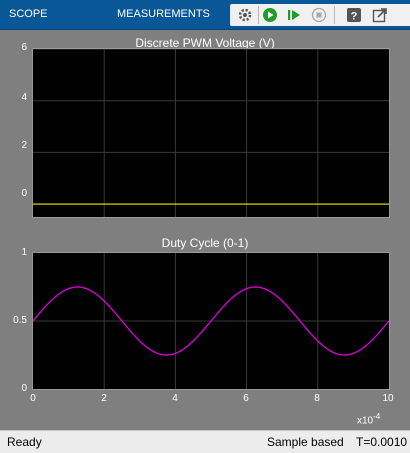 The width and height of the screenshot is (410, 453). I want to click on y-tick-label: 6, so click(24, 47).